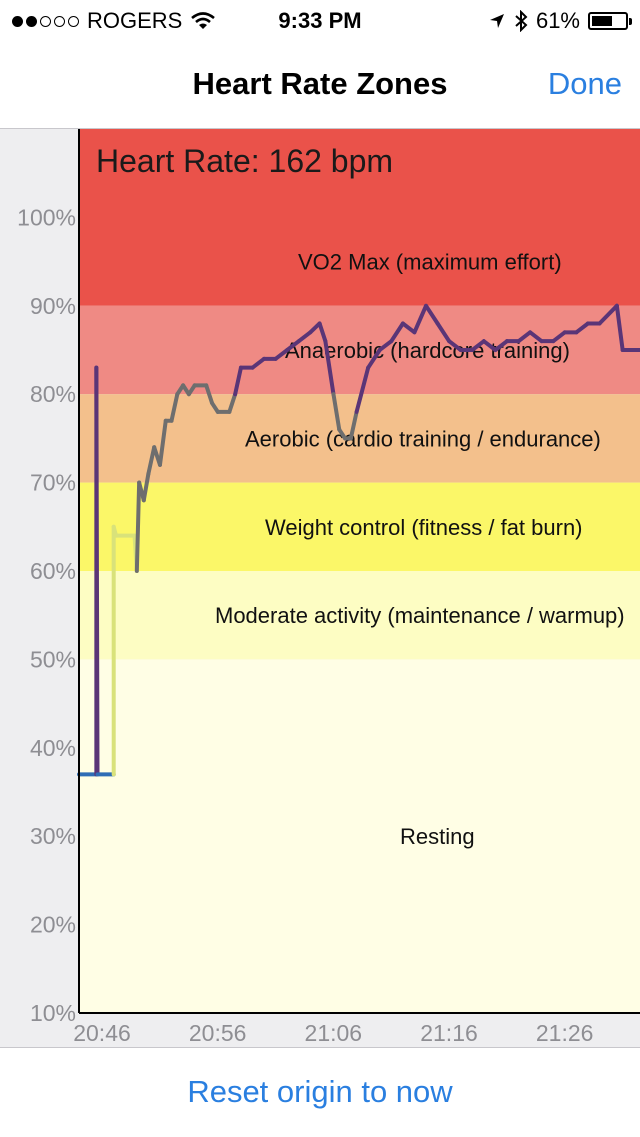 The image size is (640, 1137). Describe the element at coordinates (53, 659) in the screenshot. I see `y-tick-label: 50%` at that location.